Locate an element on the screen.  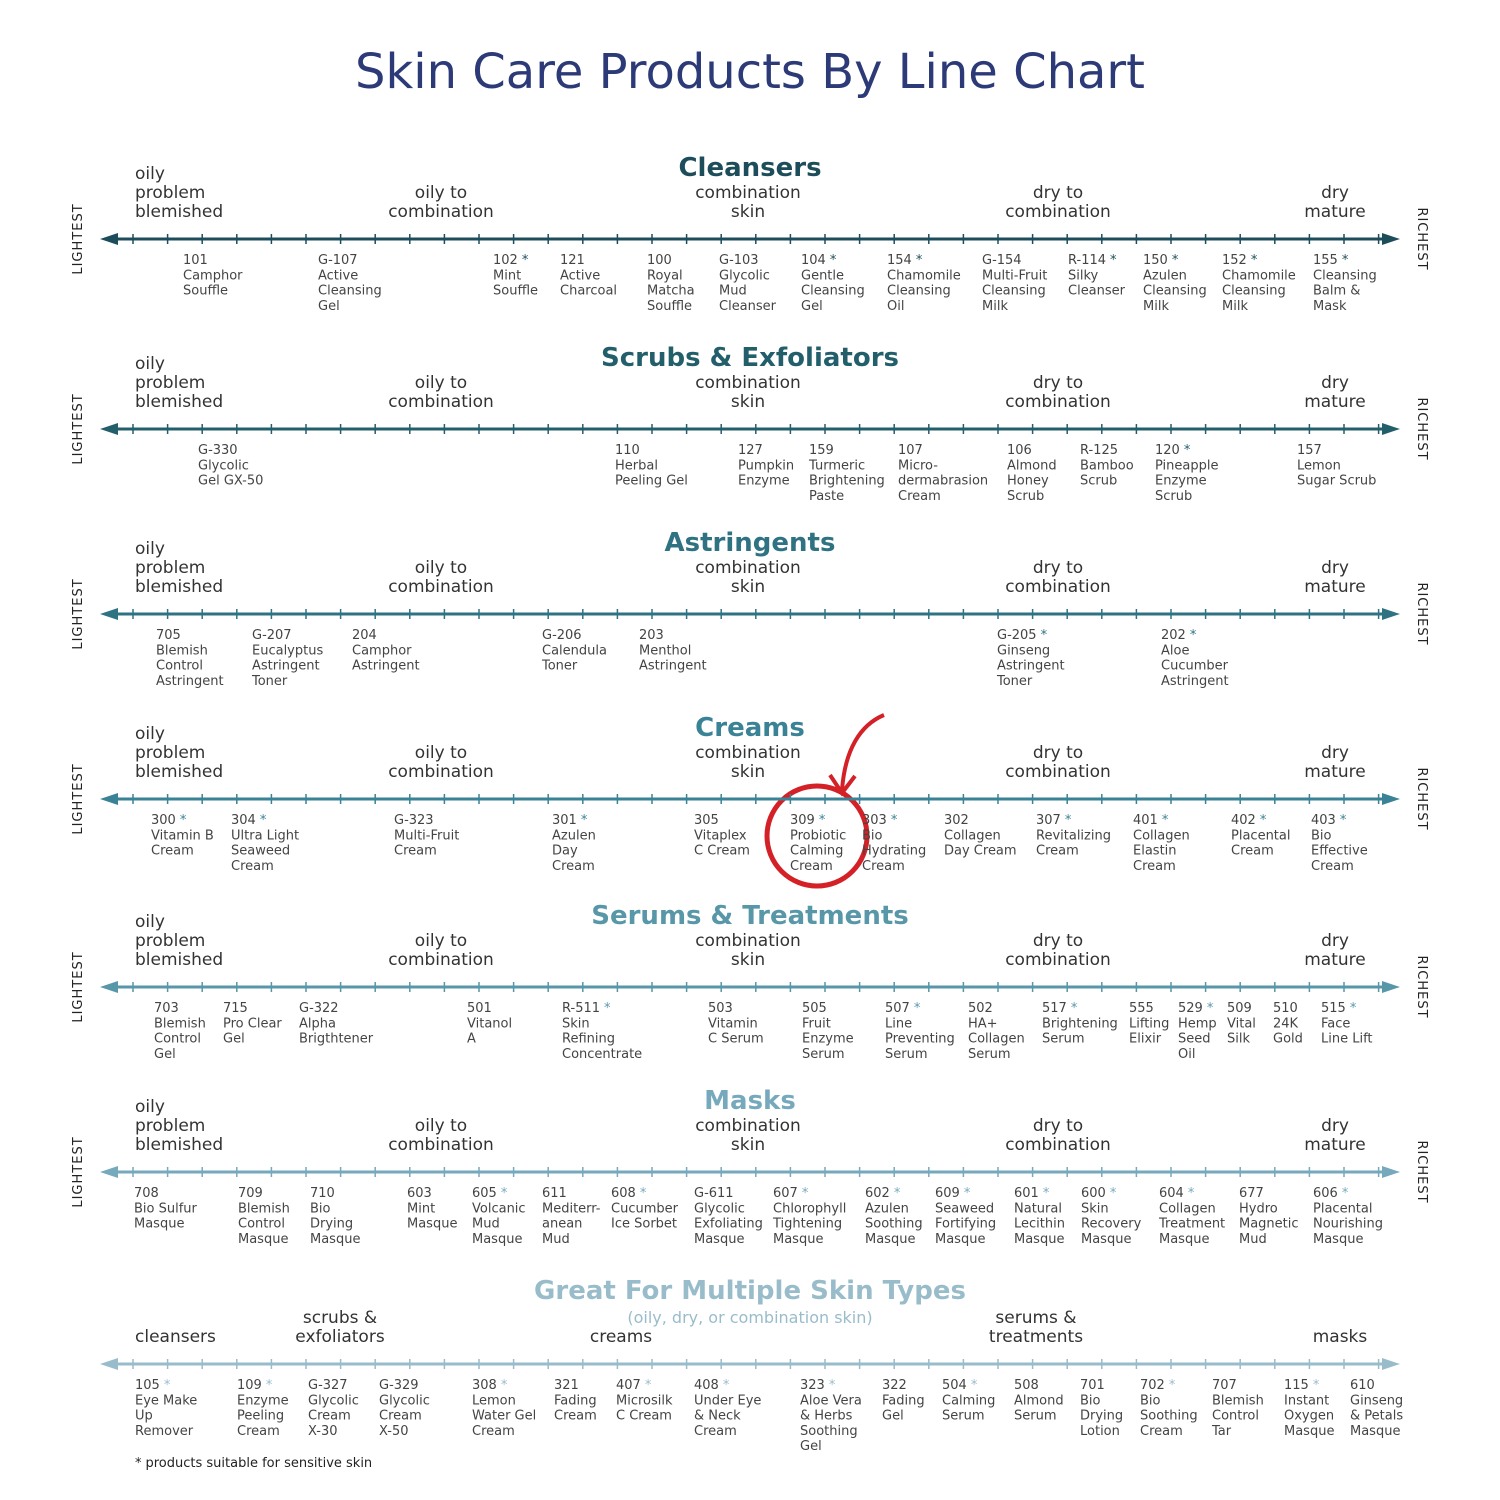
product-code: 155 is located at coordinates (1325, 260).